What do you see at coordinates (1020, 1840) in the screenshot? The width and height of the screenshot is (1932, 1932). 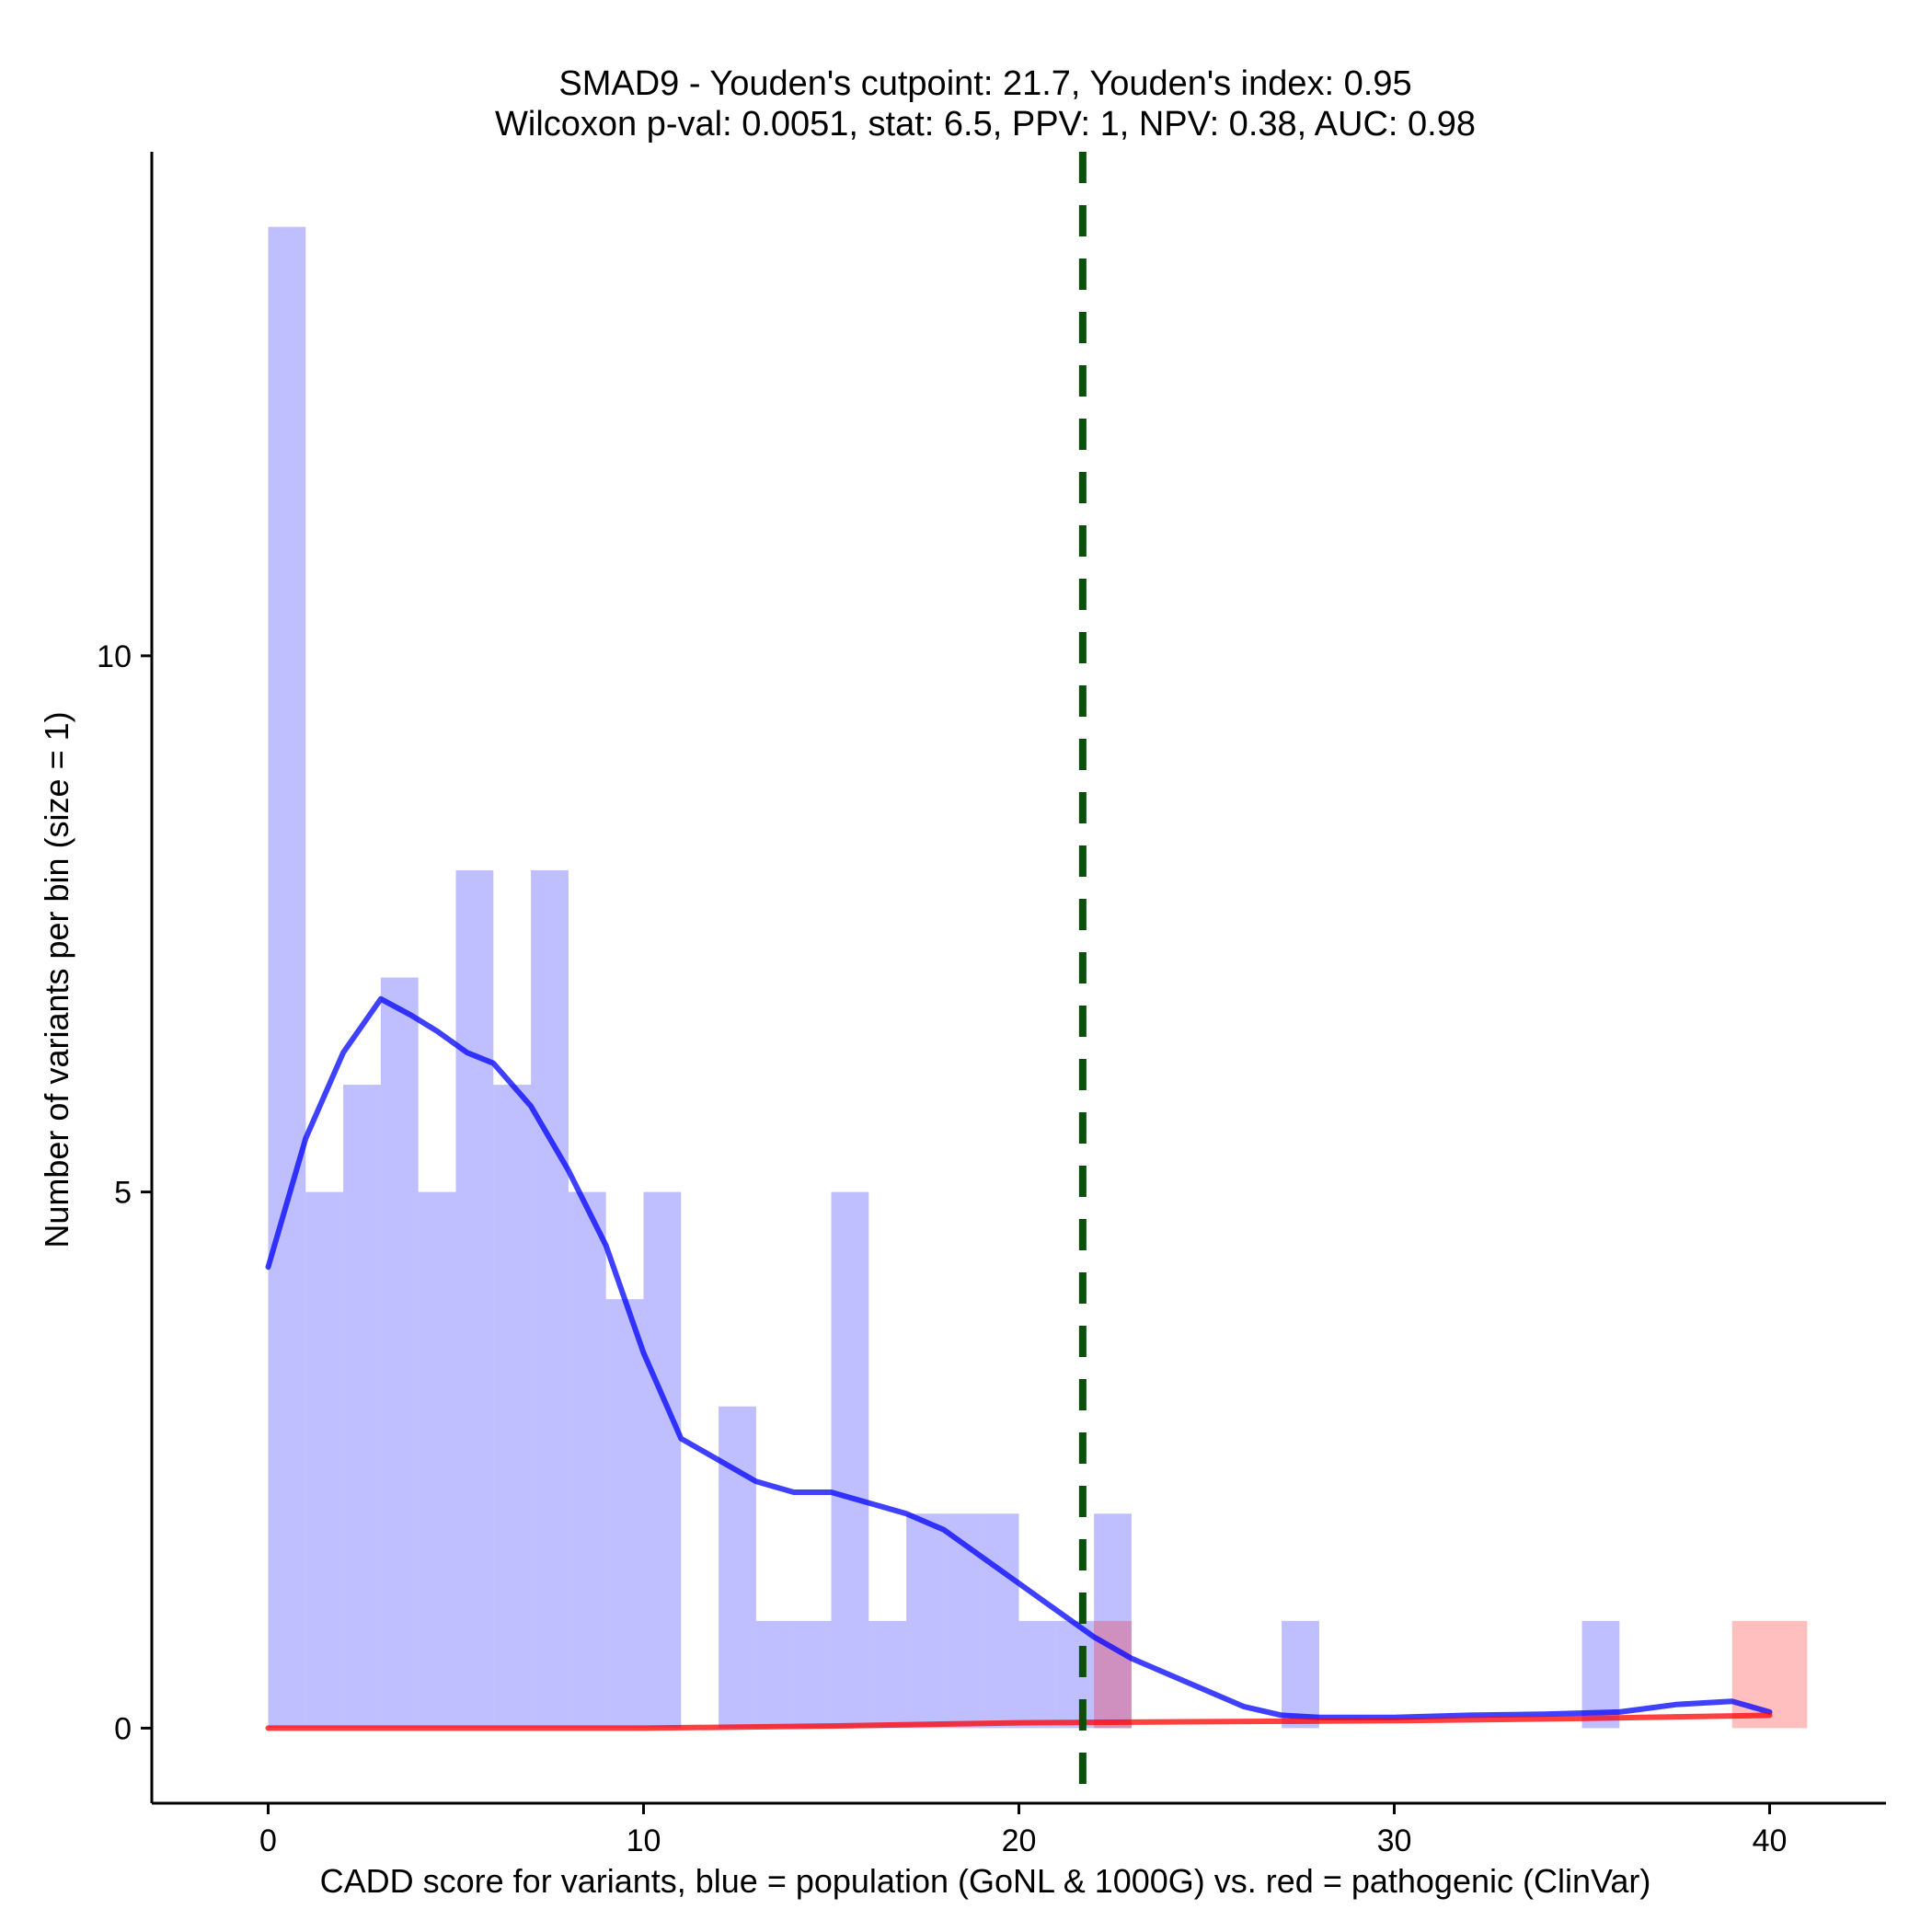 I see `x-tick-label: 20` at bounding box center [1020, 1840].